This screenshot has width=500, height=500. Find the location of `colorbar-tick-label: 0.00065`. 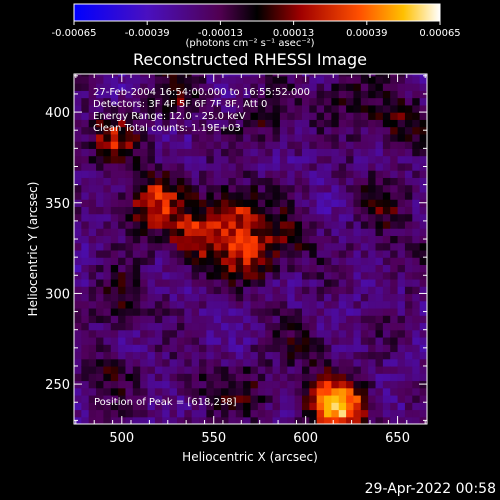

colorbar-tick-label: 0.00065 is located at coordinates (439, 33).